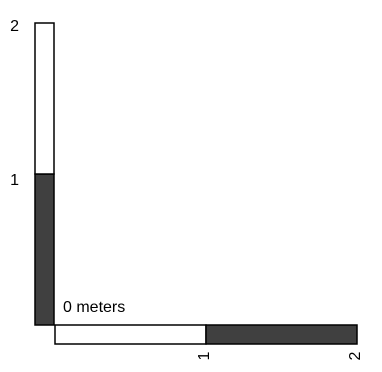 The width and height of the screenshot is (382, 372). What do you see at coordinates (14, 180) in the screenshot?
I see `vertical-tick-label-1: 1` at bounding box center [14, 180].